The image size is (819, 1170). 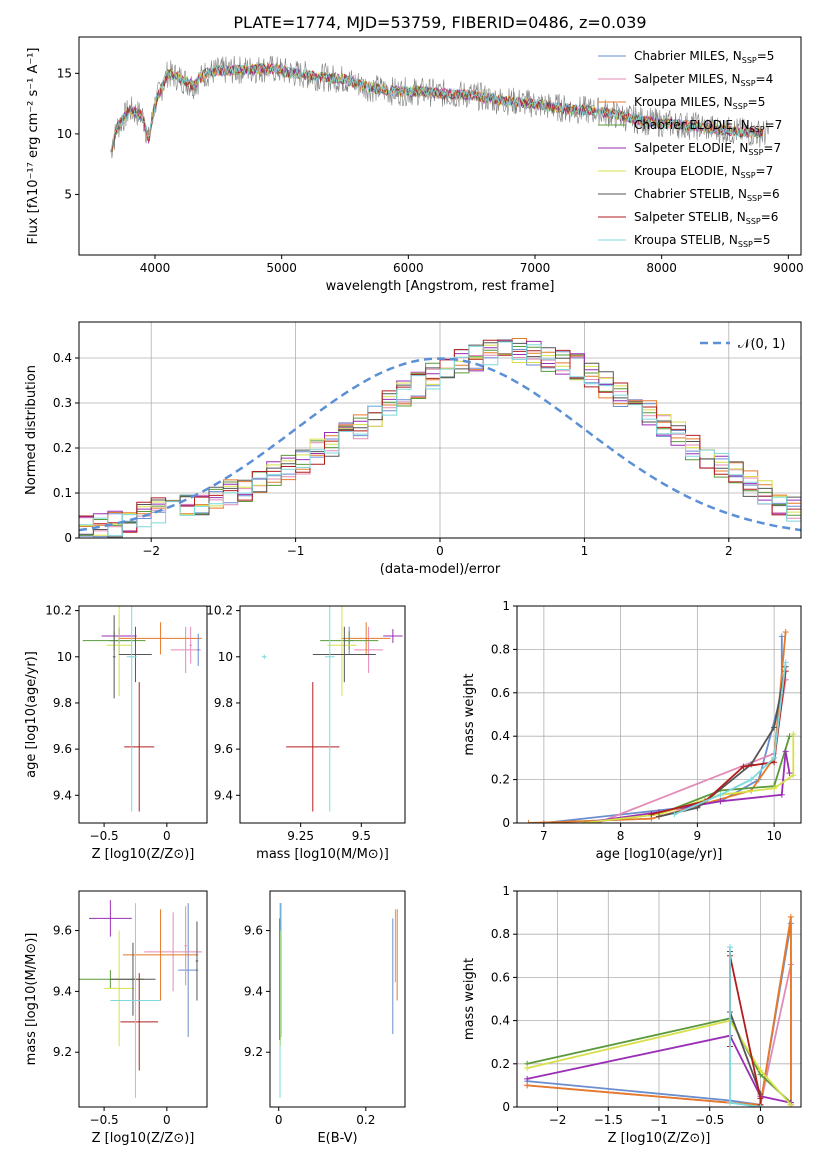 What do you see at coordinates (707, 149) in the screenshot?
I see `legend-entry-label: Salpeter ELODIE, NSSP=7` at bounding box center [707, 149].